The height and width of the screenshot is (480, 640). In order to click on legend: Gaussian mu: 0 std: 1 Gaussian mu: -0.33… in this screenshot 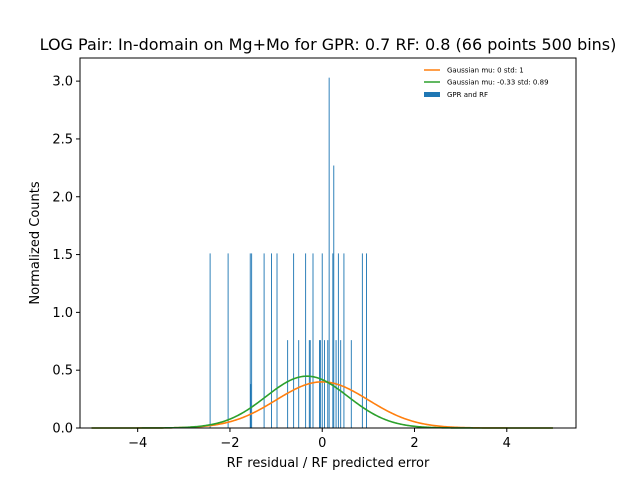, I will do `click(486, 83)`.